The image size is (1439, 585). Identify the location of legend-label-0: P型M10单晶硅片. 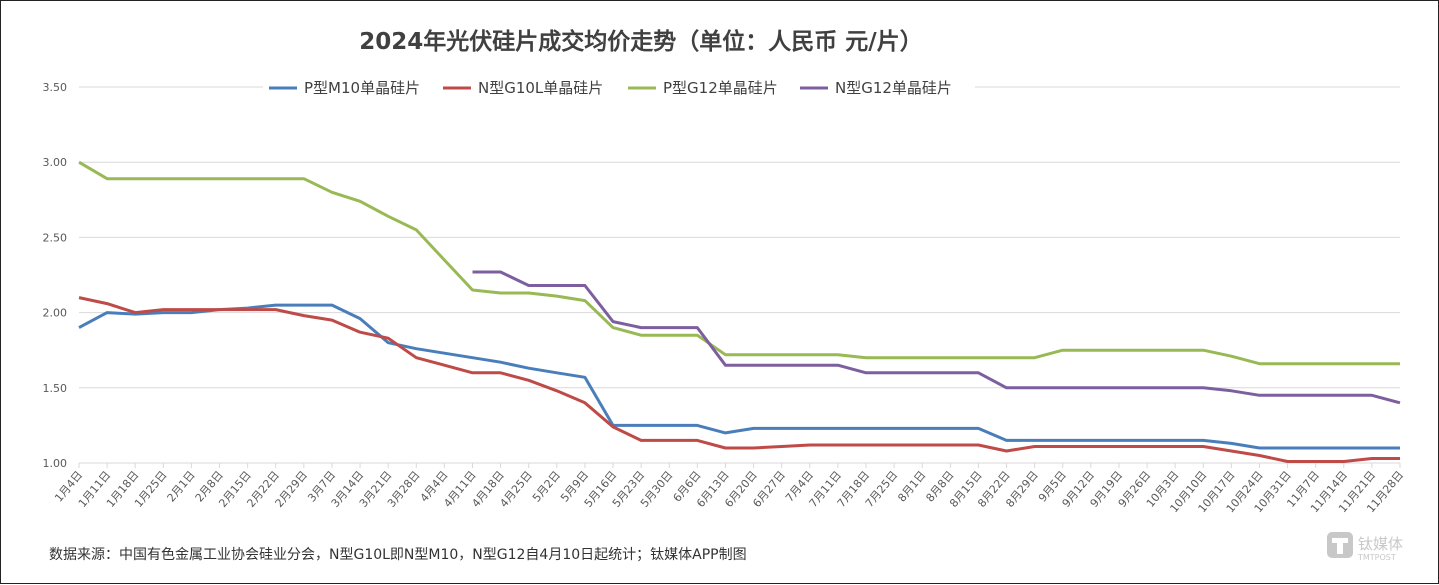
(362, 88).